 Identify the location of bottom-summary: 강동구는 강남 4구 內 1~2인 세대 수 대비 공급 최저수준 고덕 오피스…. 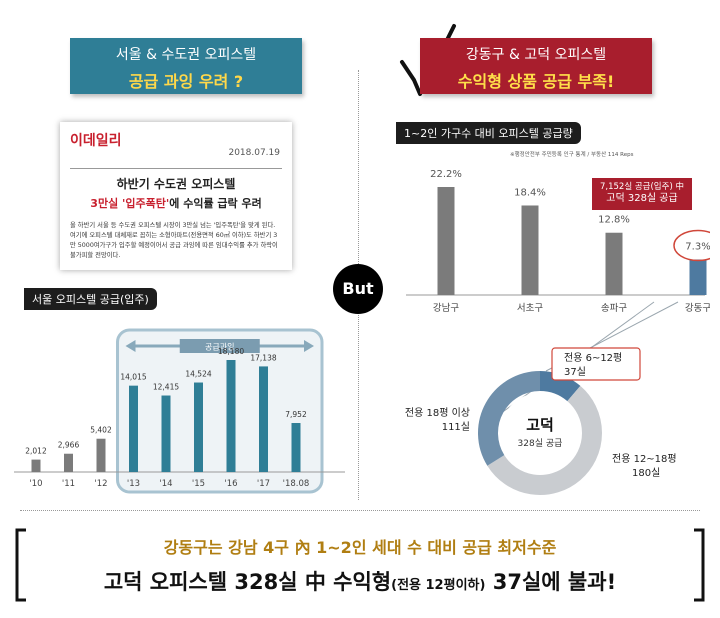
(360, 566).